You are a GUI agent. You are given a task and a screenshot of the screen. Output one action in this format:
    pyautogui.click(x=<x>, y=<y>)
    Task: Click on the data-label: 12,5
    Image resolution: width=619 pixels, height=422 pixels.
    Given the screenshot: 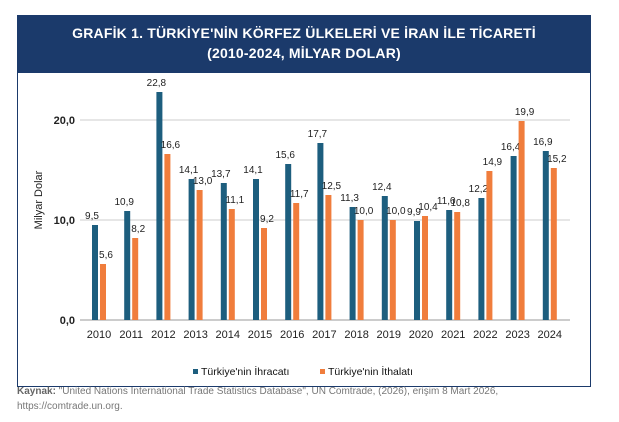 What is the action you would take?
    pyautogui.click(x=332, y=186)
    